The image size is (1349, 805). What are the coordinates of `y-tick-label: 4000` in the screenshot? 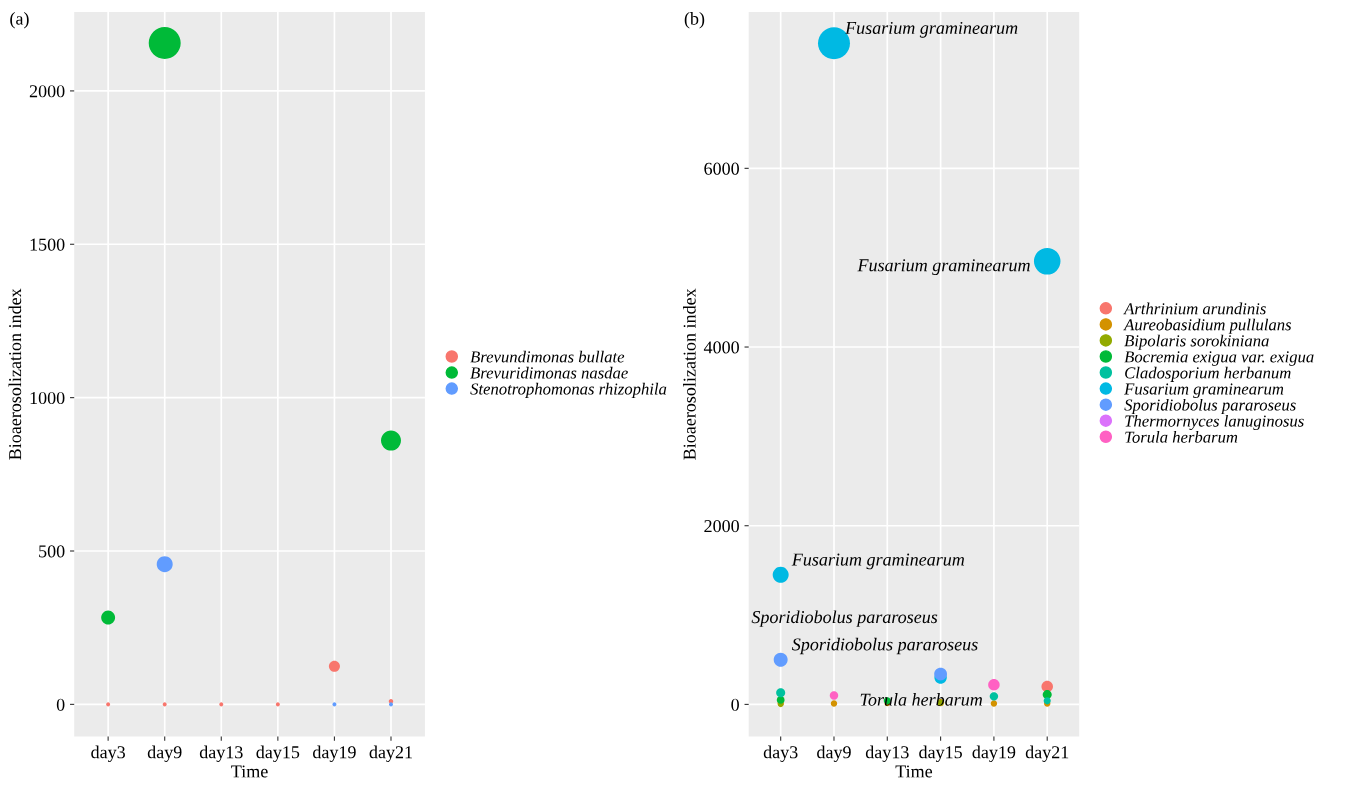 It's located at (721, 347).